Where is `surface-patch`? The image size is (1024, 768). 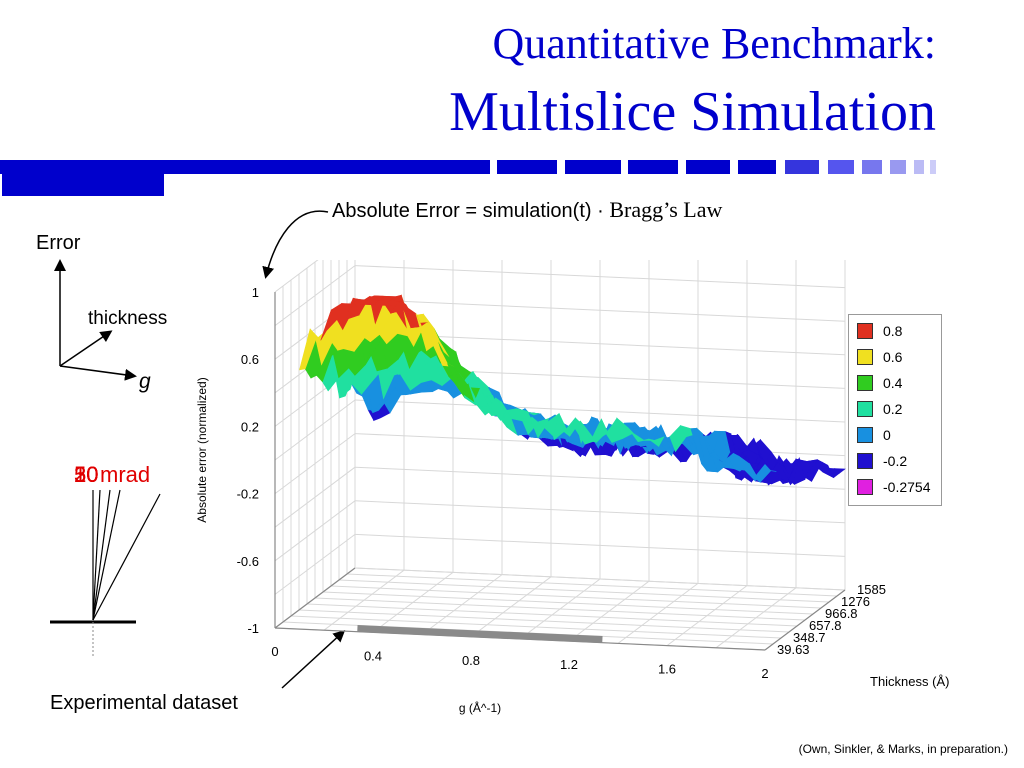 surface-patch is located at coordinates (762, 473).